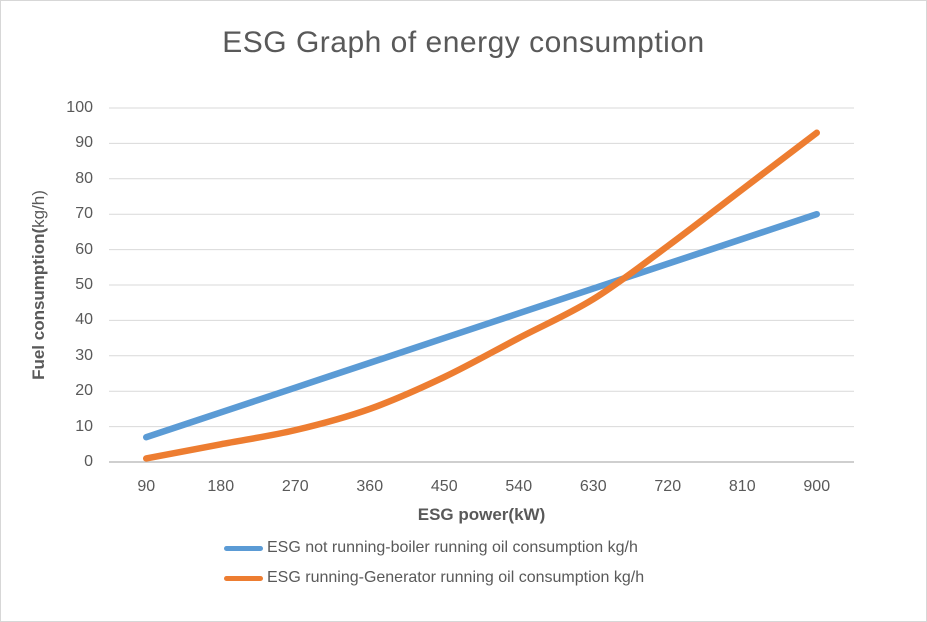  What do you see at coordinates (243, 548) in the screenshot?
I see `legend-swatch-blue-line-icon` at bounding box center [243, 548].